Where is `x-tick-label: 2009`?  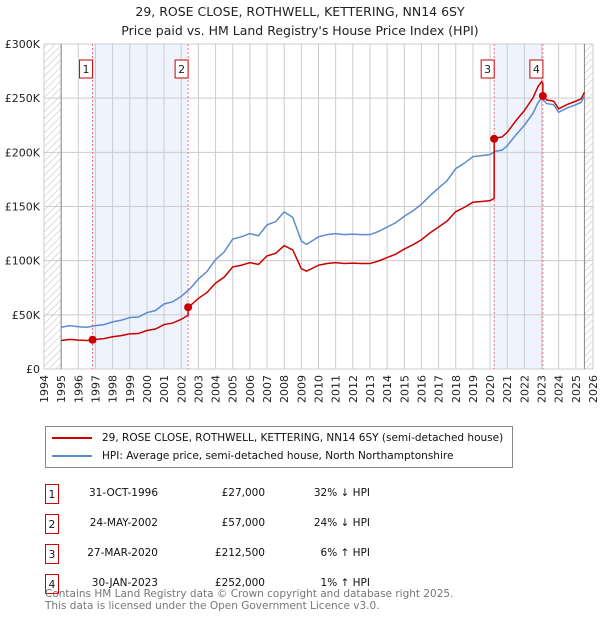
x-tick-label: 2009 is located at coordinates (301, 389).